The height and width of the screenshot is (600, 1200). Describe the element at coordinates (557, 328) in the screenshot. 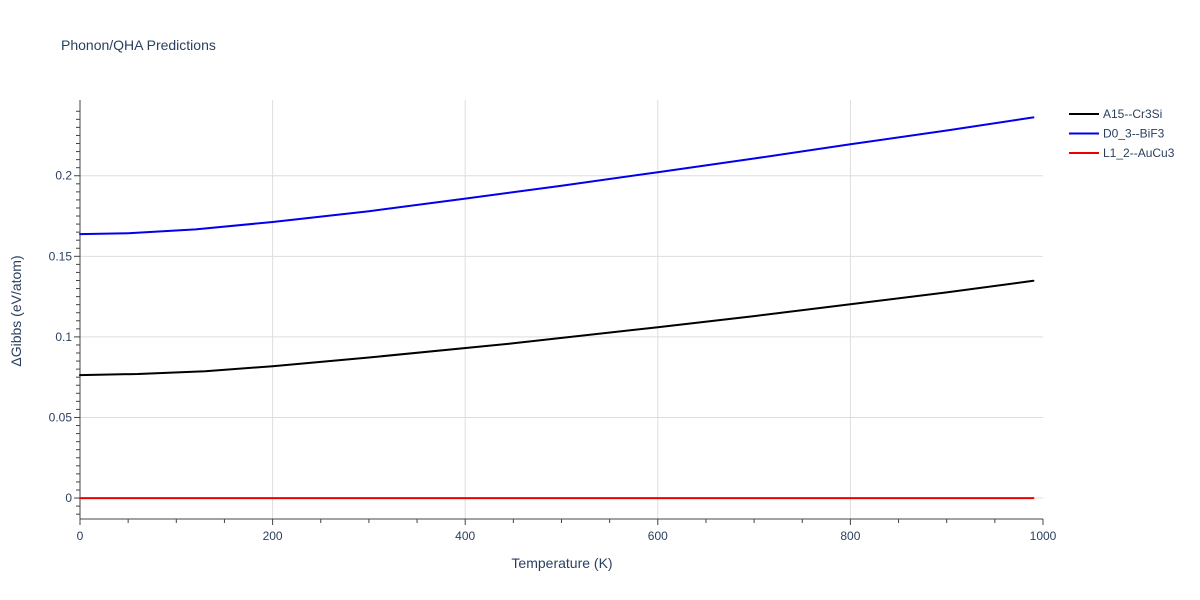

I see `series-line-a15-cr3si` at that location.